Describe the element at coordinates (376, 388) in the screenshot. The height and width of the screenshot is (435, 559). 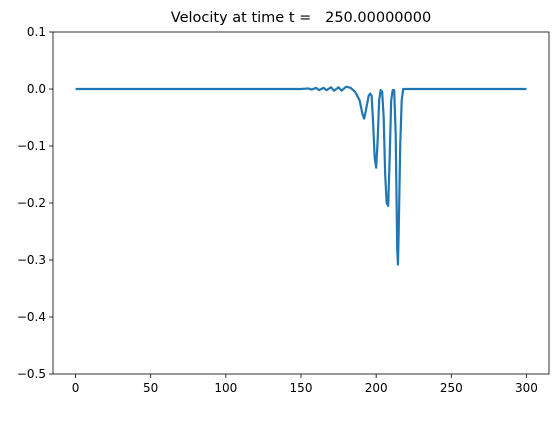
I see `x-tick-label: 200` at that location.